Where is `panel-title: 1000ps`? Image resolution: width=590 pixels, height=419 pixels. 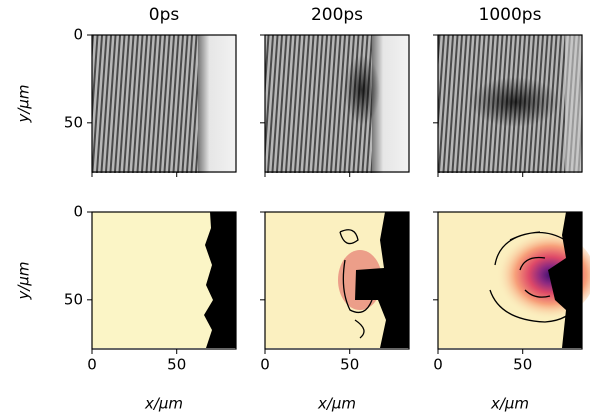 panel-title: 1000ps is located at coordinates (510, 15).